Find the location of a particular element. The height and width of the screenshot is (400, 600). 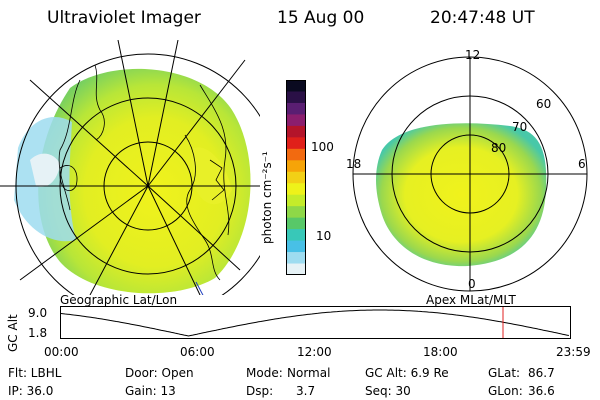

ip-info: IP: 36.0 is located at coordinates (31, 391).